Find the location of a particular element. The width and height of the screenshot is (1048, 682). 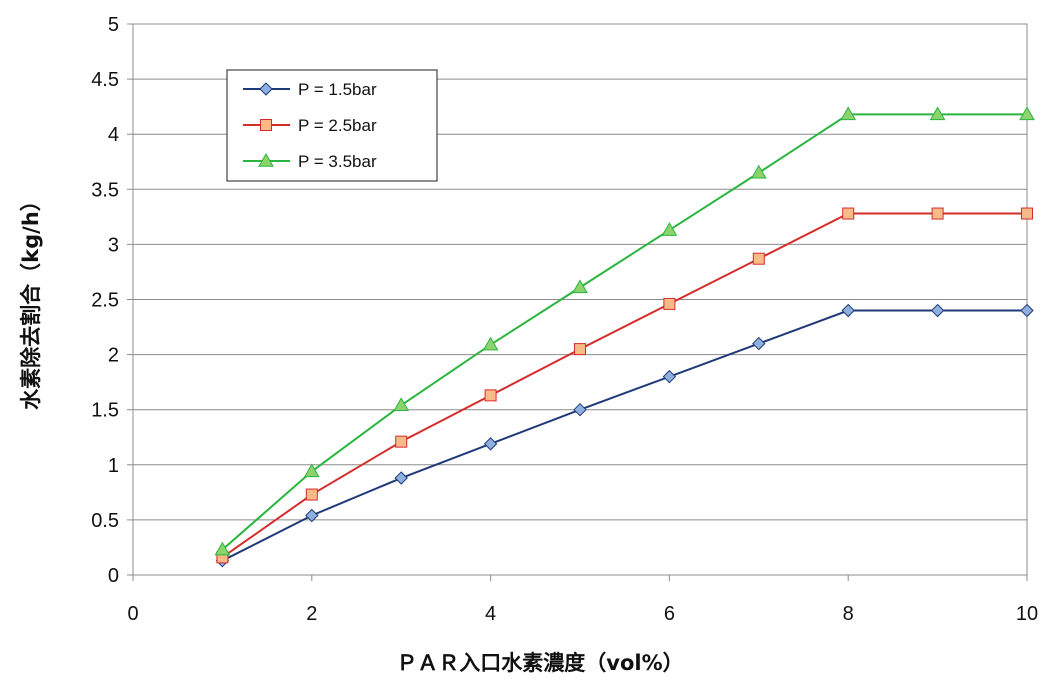

y-tick-label: 3 is located at coordinates (113, 245).